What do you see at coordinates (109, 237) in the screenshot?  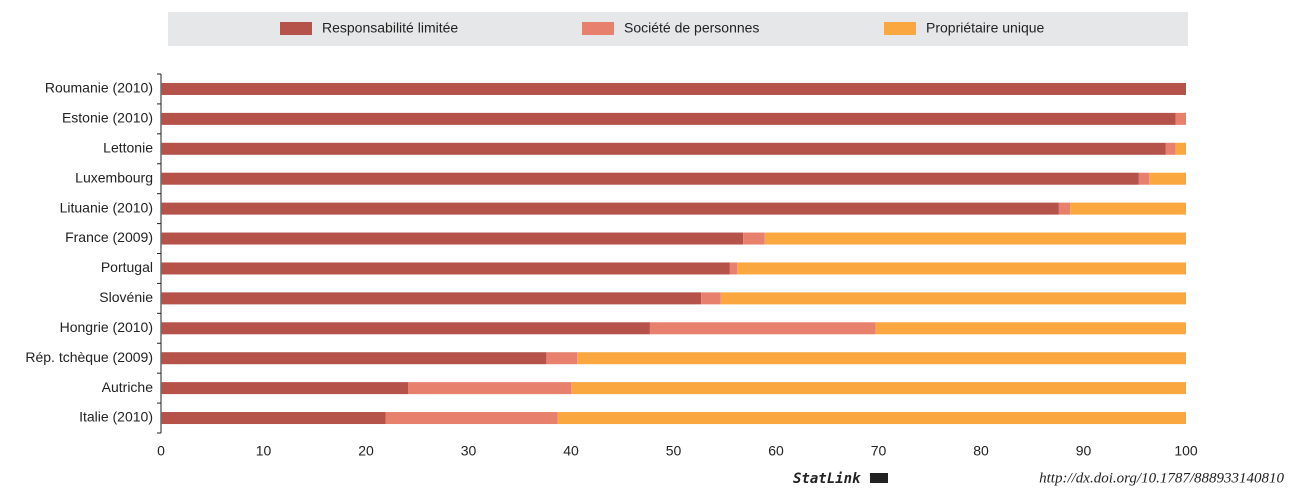 I see `y-tick-label: France (2009)` at bounding box center [109, 237].